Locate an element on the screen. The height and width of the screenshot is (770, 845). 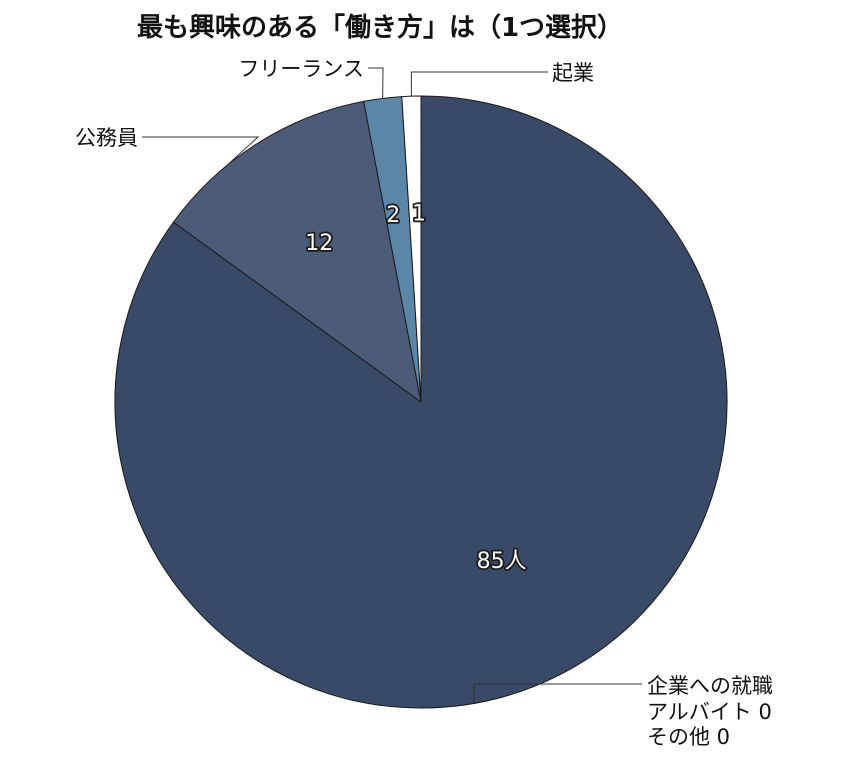
category-label-4: アルバイト 0 is located at coordinates (709, 712).